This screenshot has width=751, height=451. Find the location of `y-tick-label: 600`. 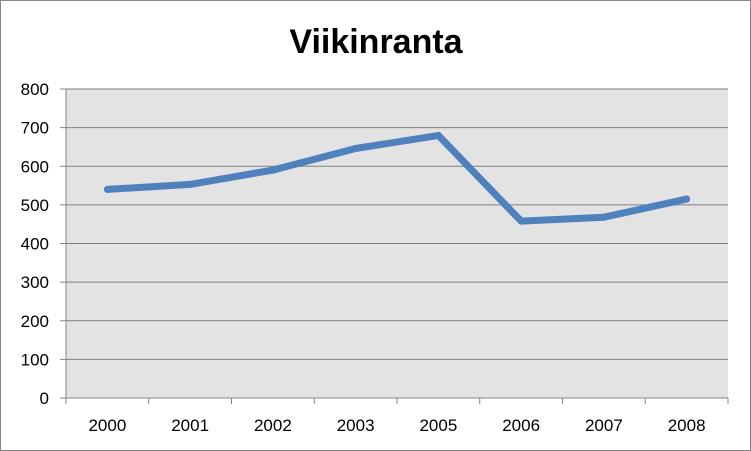

y-tick-label: 600 is located at coordinates (35, 166).